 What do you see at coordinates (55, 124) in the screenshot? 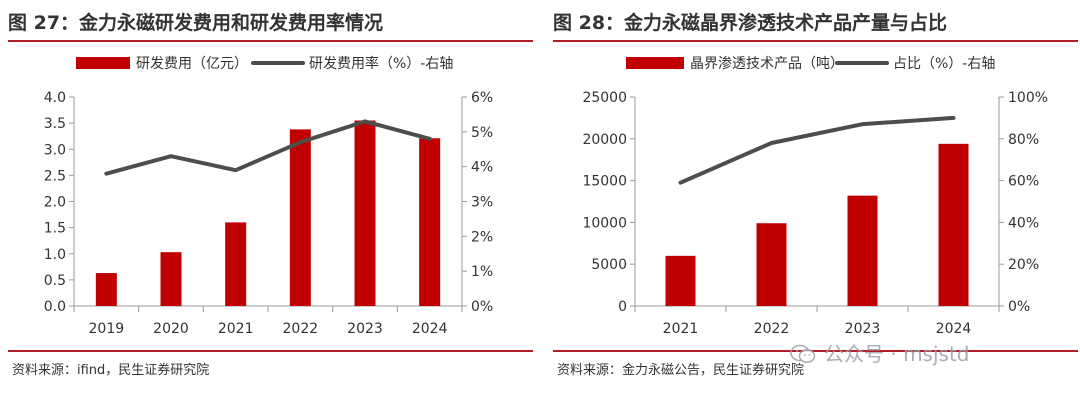
I see `y-tick-label: 3.5` at bounding box center [55, 124].